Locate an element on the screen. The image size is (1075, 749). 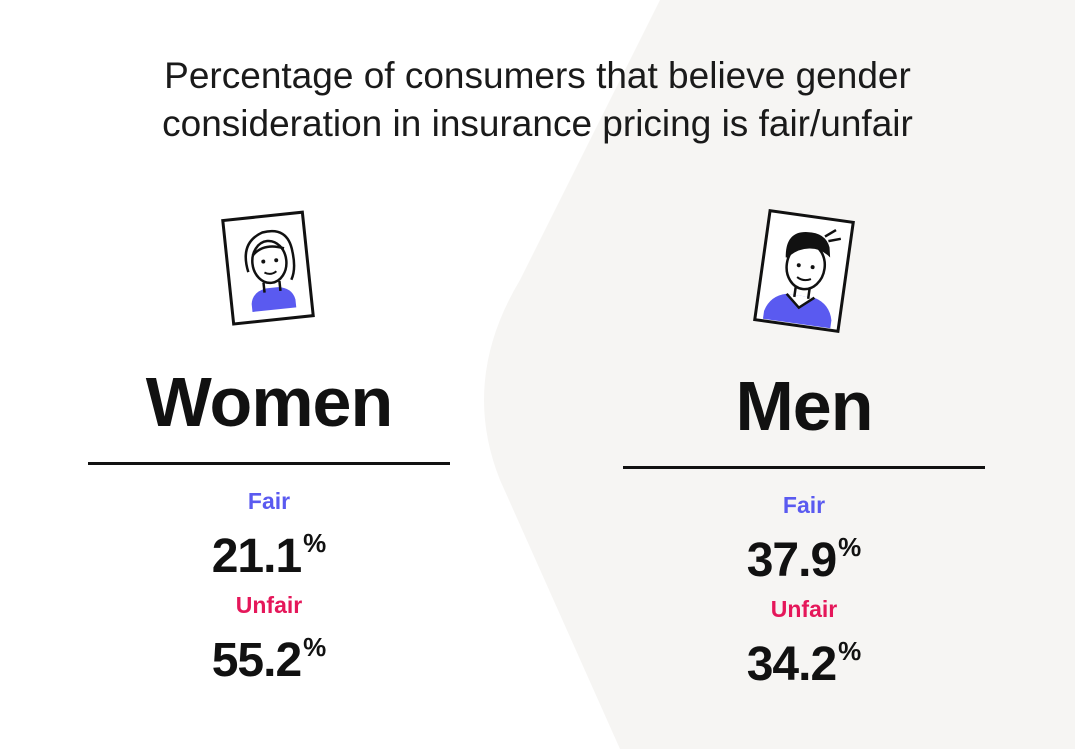
women-unfair-unit: % is located at coordinates (315, 647).